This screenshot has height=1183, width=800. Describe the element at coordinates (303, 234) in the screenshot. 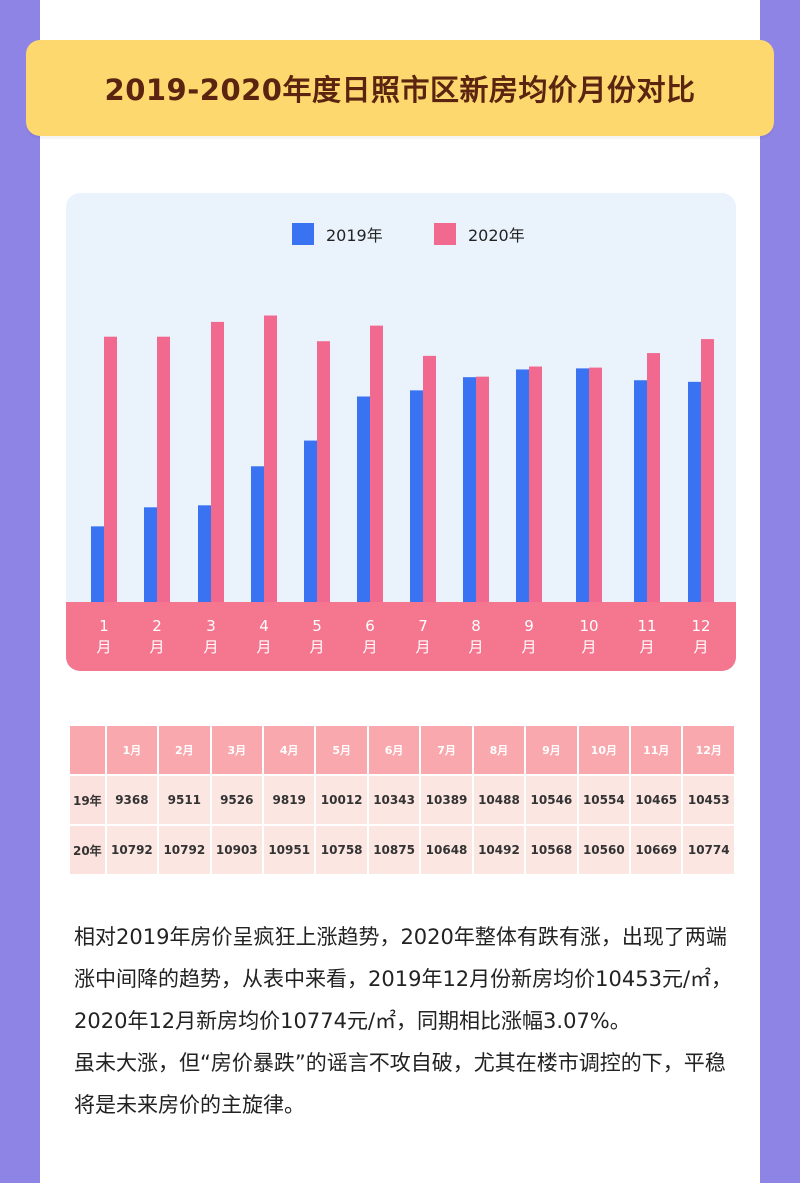

I see `legend-swatch-2019` at that location.